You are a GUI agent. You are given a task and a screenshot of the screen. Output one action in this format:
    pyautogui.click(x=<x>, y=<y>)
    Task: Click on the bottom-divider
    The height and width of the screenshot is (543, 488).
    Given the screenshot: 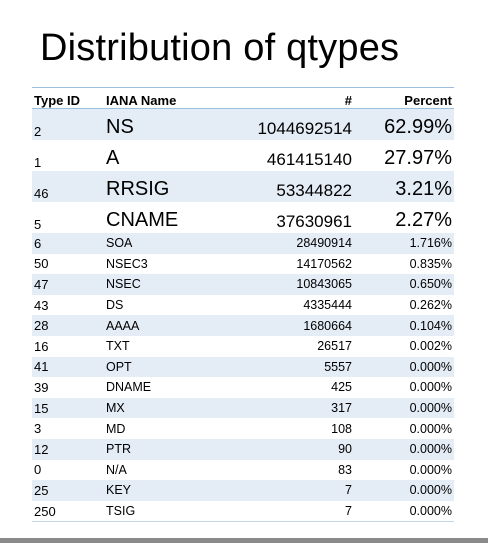 What is the action you would take?
    pyautogui.click(x=244, y=540)
    